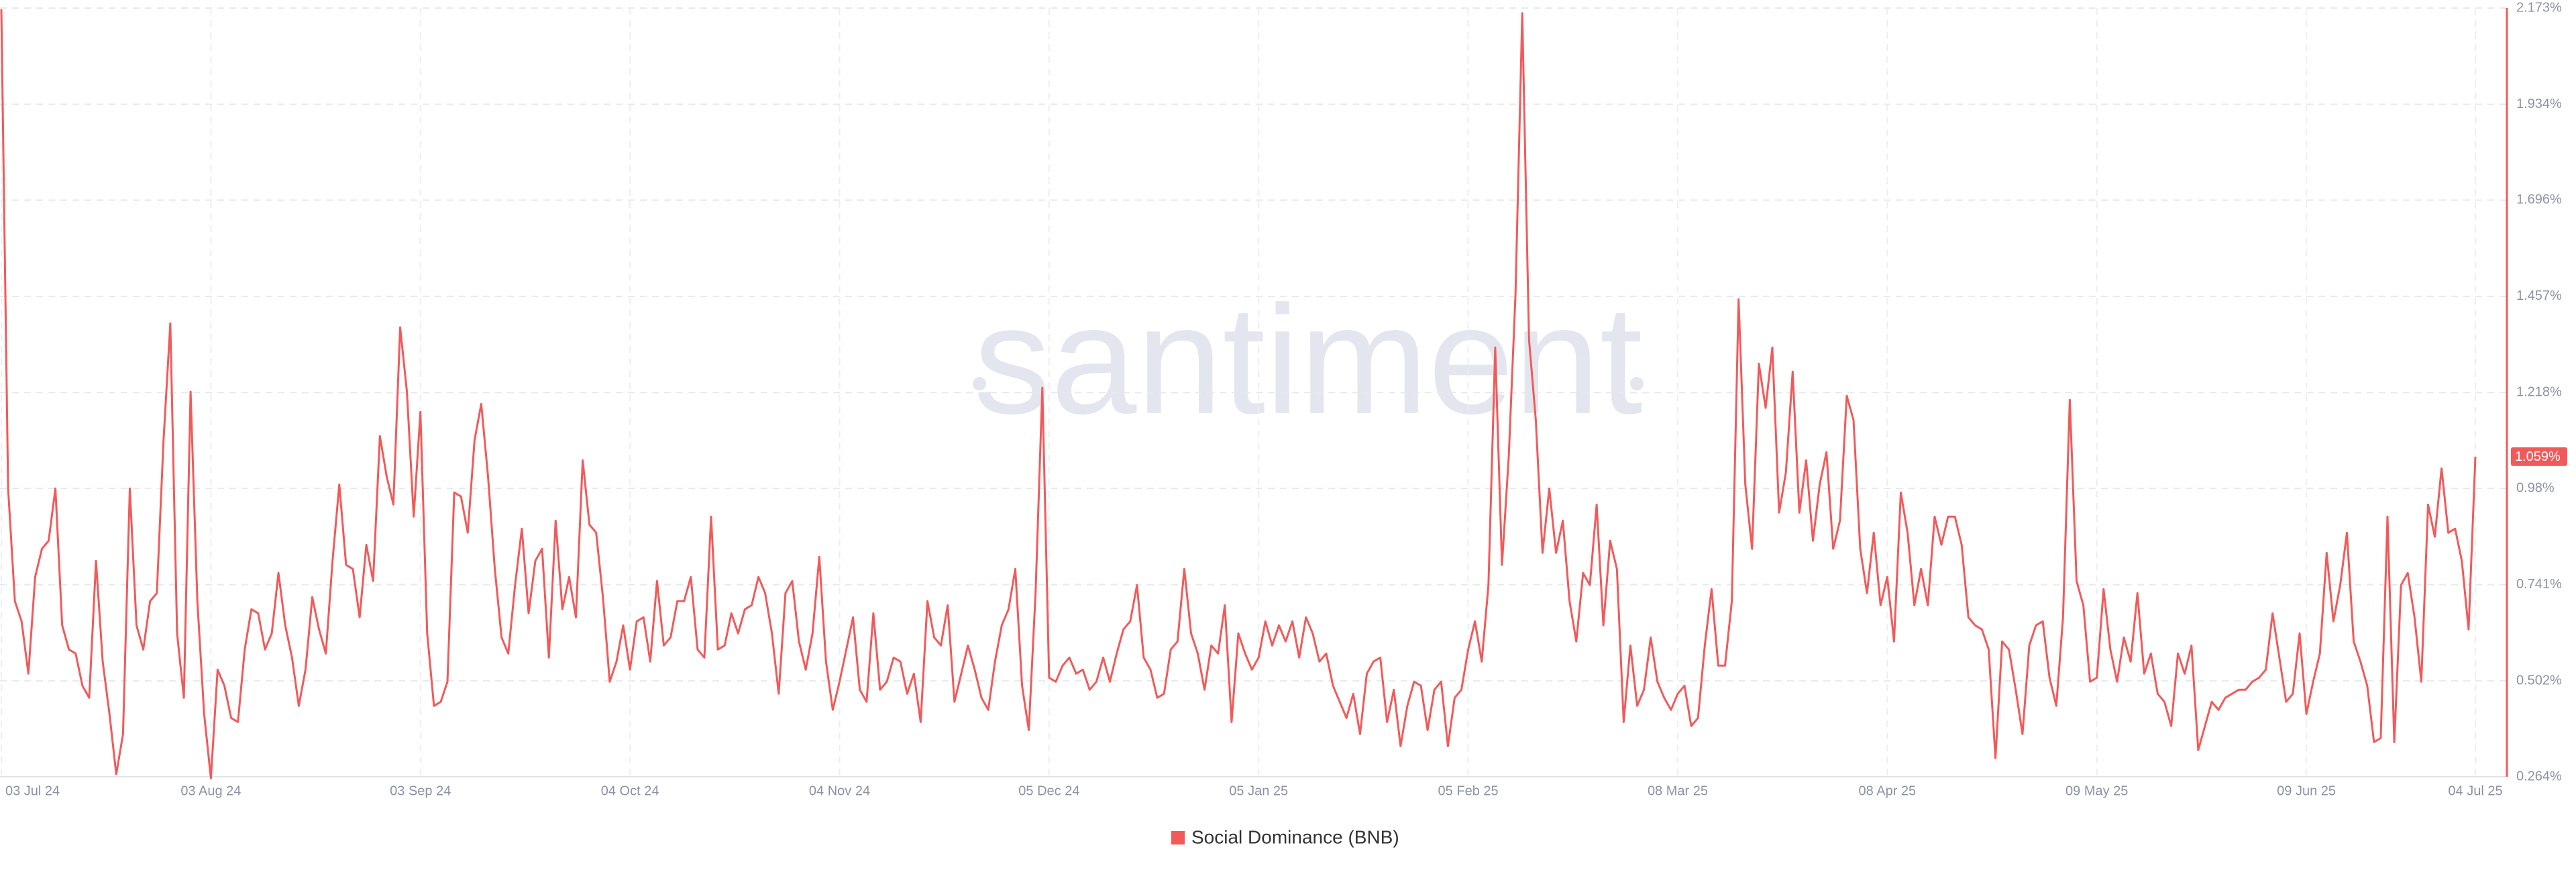 Image resolution: width=2576 pixels, height=872 pixels. Describe the element at coordinates (2539, 392) in the screenshot. I see `y-tick-label: 1.218%` at that location.